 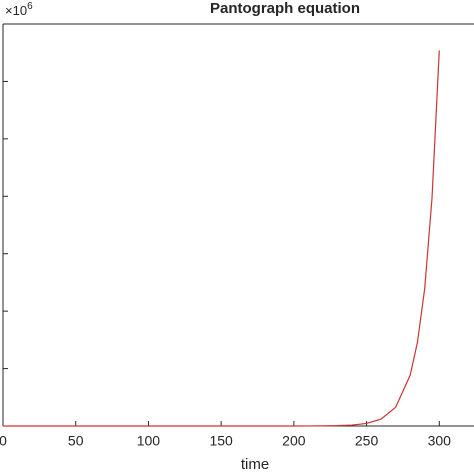 I want to click on multiplier-base: ×10, so click(x=16, y=10).